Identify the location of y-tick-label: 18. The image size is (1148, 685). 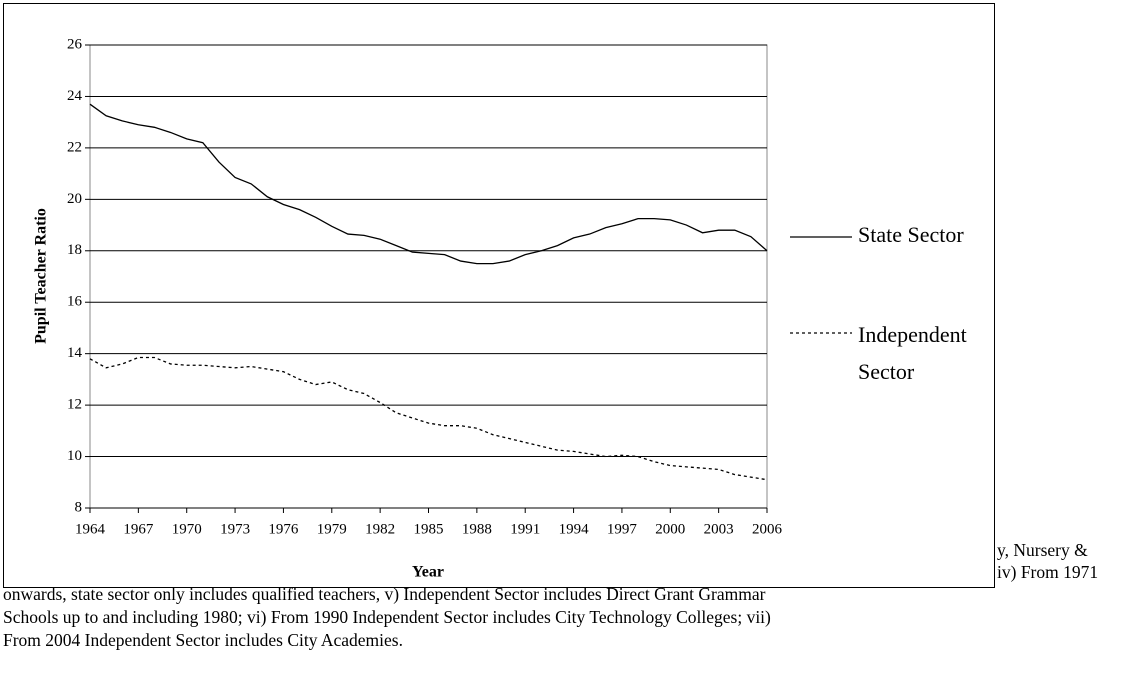
(74, 250).